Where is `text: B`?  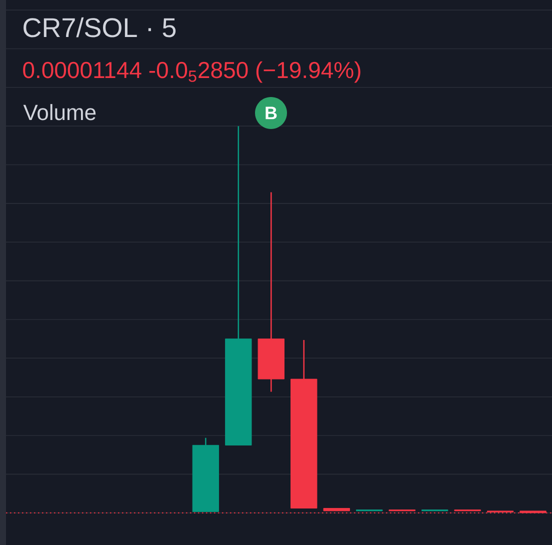
text: B is located at coordinates (271, 113).